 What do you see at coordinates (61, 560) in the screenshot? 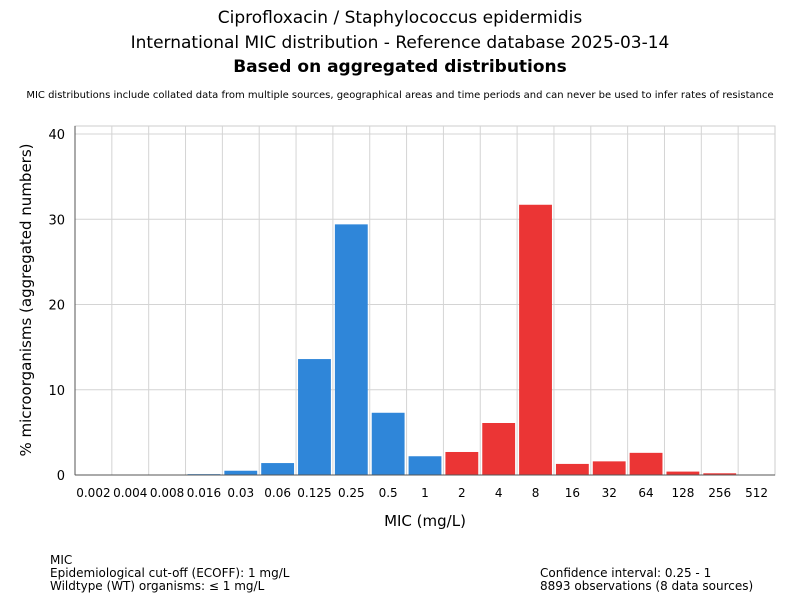
I see `footer-mic-label: MIC` at bounding box center [61, 560].